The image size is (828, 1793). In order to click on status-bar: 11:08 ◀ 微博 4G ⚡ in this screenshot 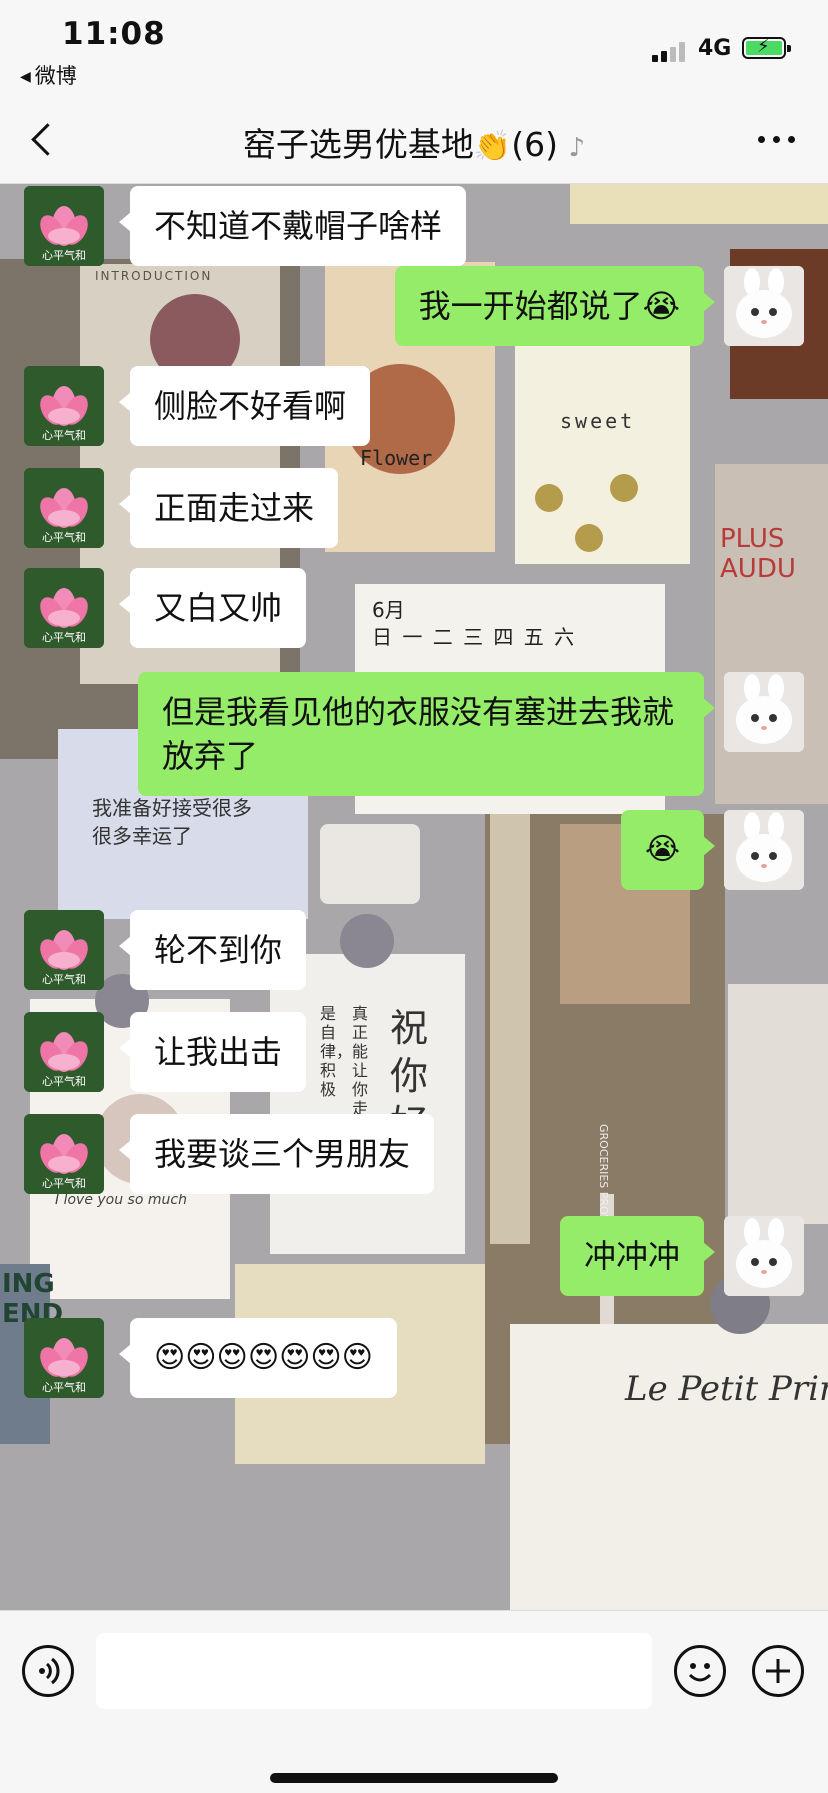, I will do `click(414, 50)`.